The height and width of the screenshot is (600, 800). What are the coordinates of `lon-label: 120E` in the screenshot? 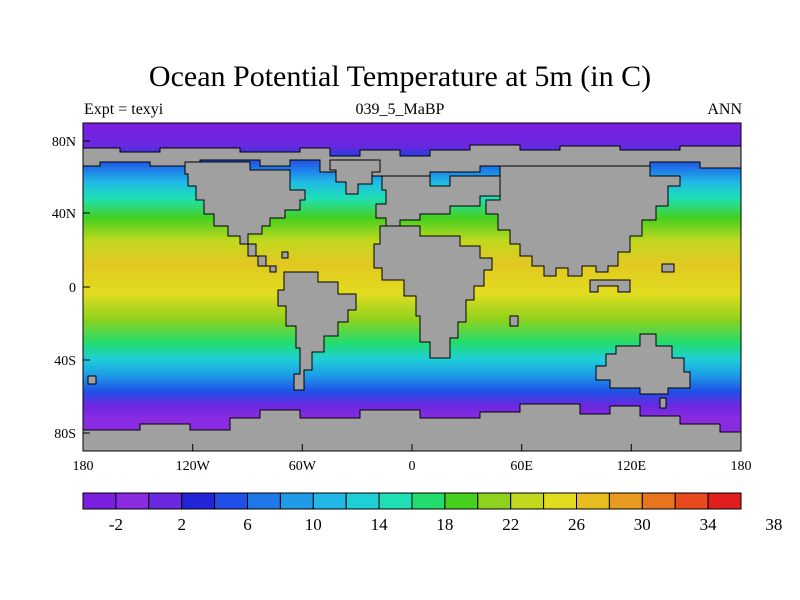 It's located at (632, 466).